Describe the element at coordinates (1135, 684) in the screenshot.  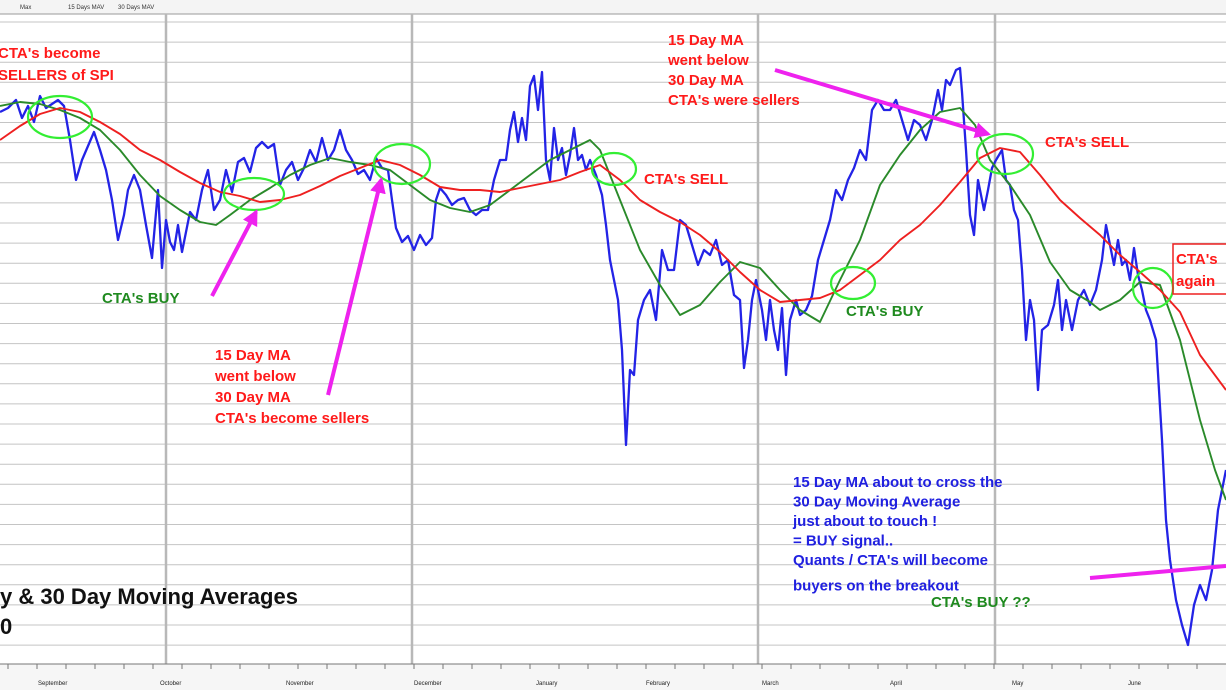
I see `x-tick-label: June` at that location.